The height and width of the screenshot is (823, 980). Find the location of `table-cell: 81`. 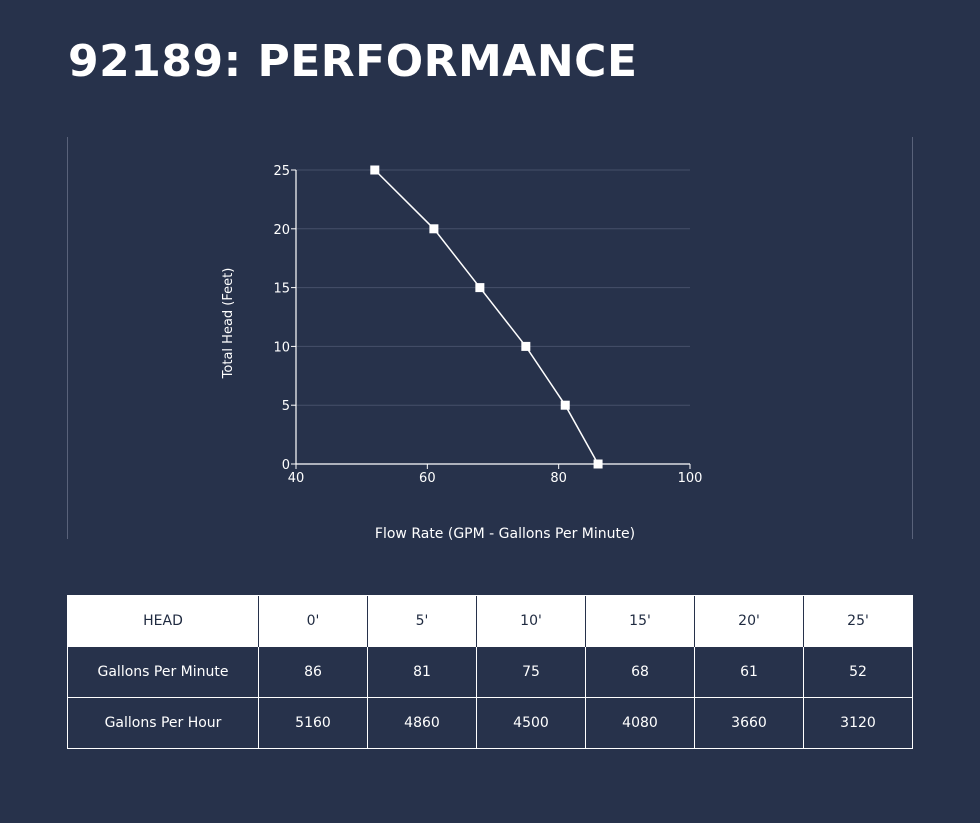

table-cell: 81 is located at coordinates (422, 672).